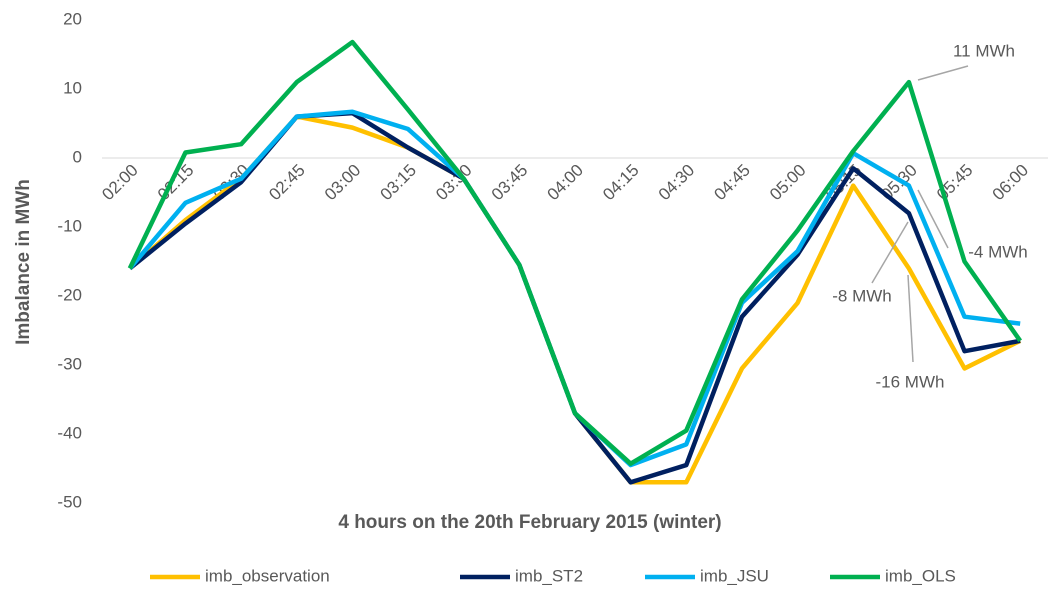 This screenshot has height=592, width=1058. Describe the element at coordinates (788, 183) in the screenshot. I see `x-tick-label: 05:00` at that location.